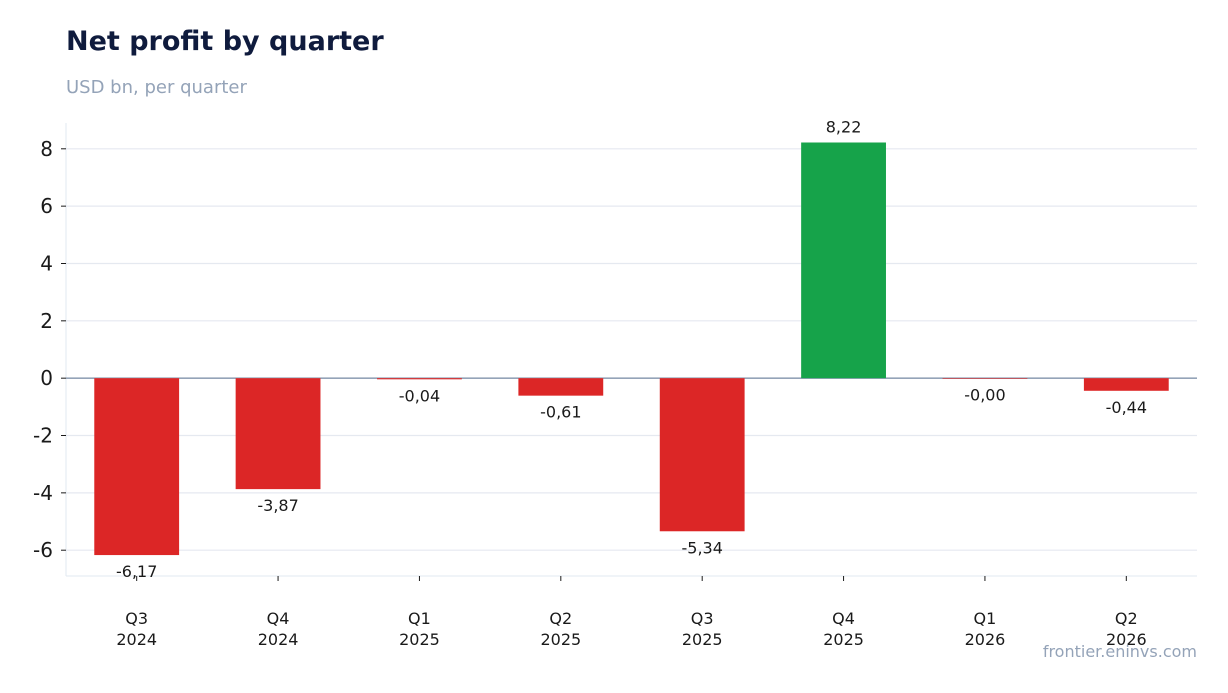  I want to click on data-label: -6,17, so click(136, 571).